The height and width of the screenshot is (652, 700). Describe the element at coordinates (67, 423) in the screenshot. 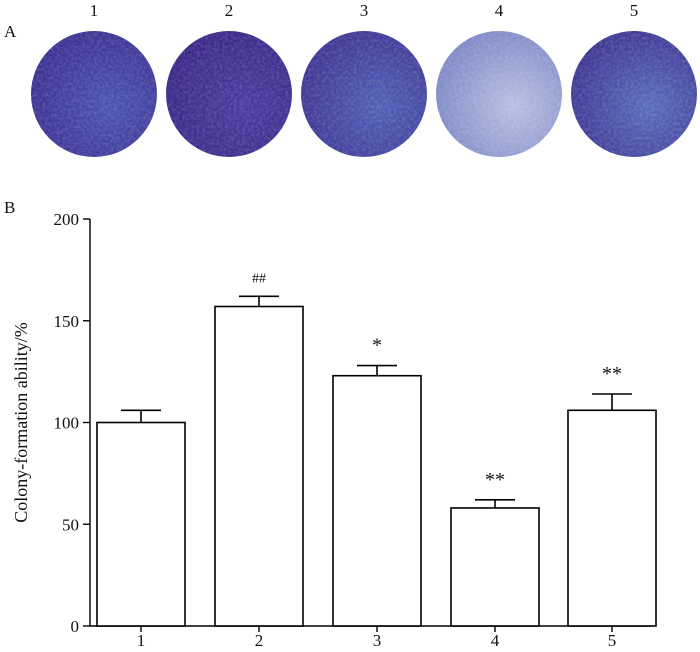

I see `y-tick-label: 100` at that location.